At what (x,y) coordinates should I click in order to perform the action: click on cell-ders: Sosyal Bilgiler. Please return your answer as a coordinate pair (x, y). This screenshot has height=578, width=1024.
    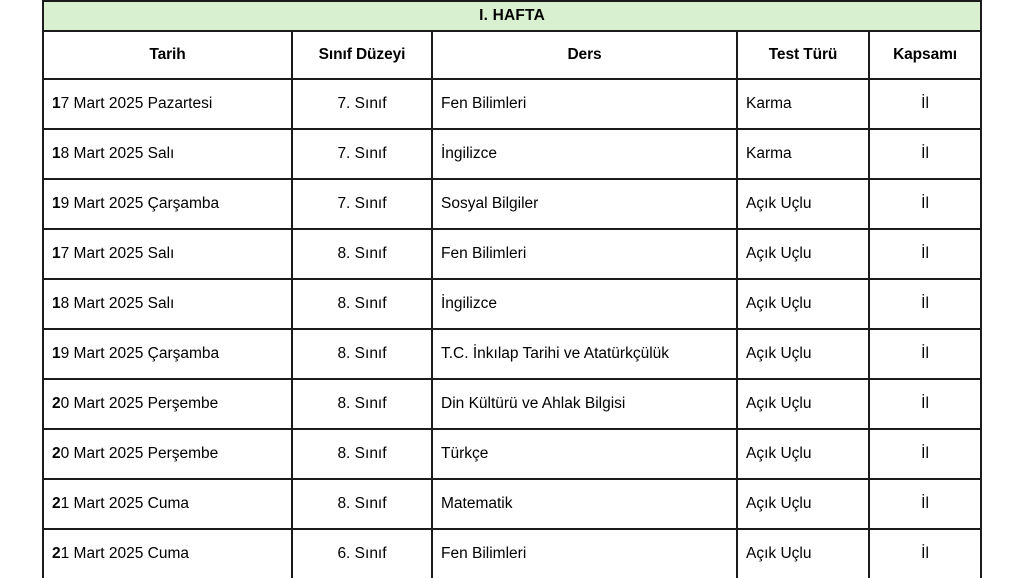
    Looking at the image, I should click on (584, 204).